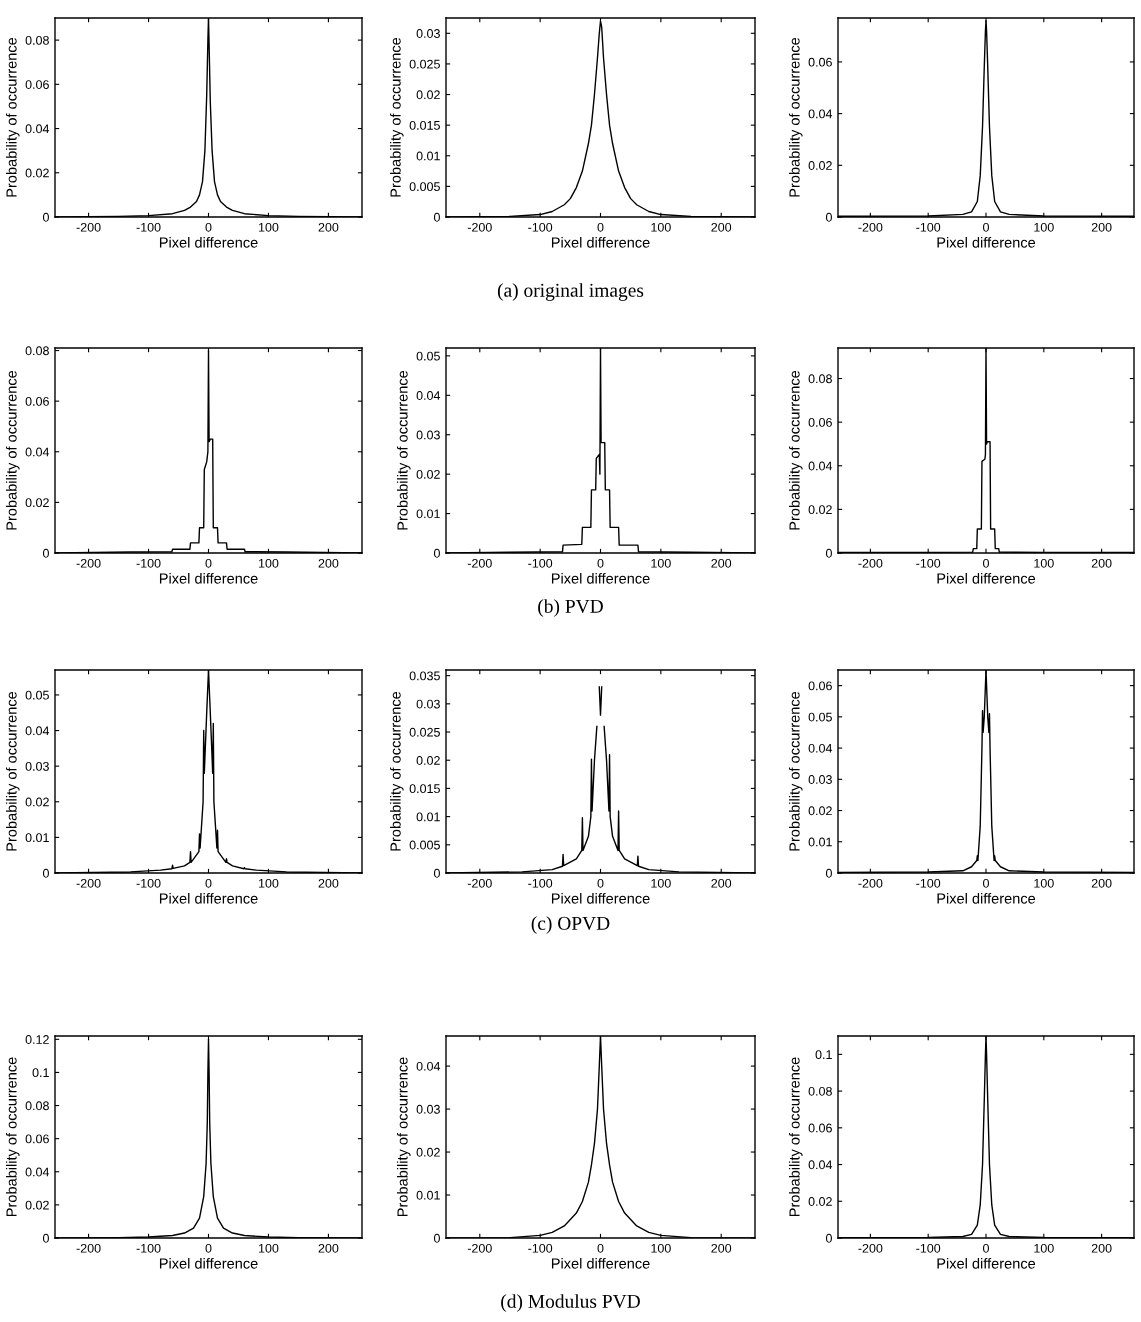 This screenshot has height=1322, width=1141. What do you see at coordinates (570, 925) in the screenshot?
I see `text: (c) OPVD` at bounding box center [570, 925].